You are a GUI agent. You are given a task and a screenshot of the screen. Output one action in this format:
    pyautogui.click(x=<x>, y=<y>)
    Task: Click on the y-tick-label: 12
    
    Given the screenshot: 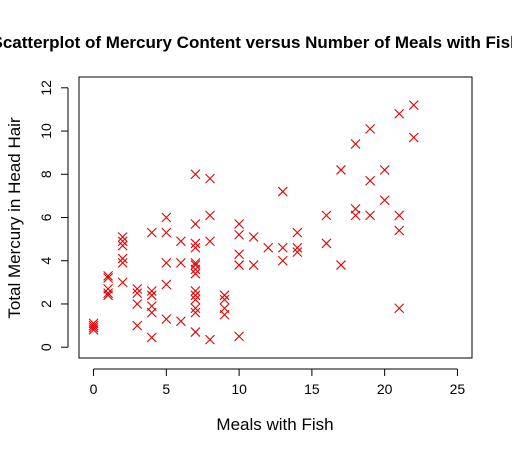 What is the action you would take?
    pyautogui.click(x=46, y=88)
    